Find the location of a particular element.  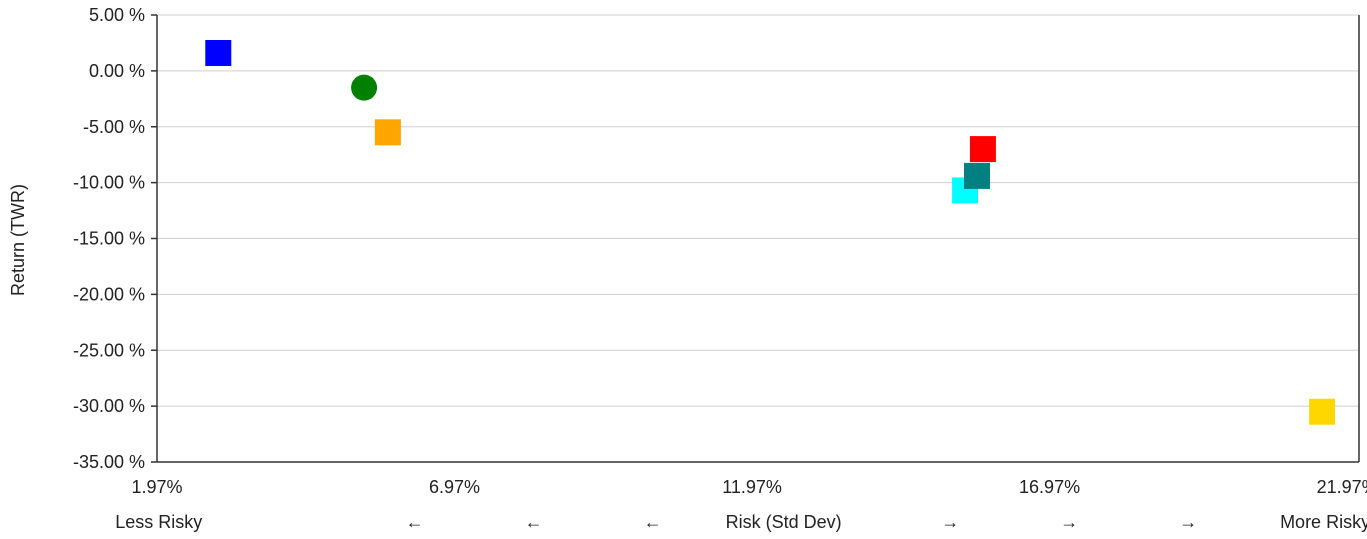

y-tick-label: -10.00 % is located at coordinates (109, 183).